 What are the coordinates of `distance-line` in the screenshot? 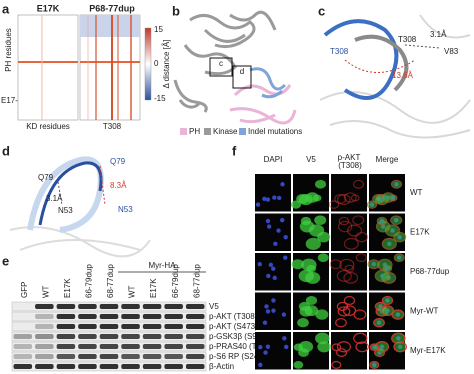 It's located at (102, 185).